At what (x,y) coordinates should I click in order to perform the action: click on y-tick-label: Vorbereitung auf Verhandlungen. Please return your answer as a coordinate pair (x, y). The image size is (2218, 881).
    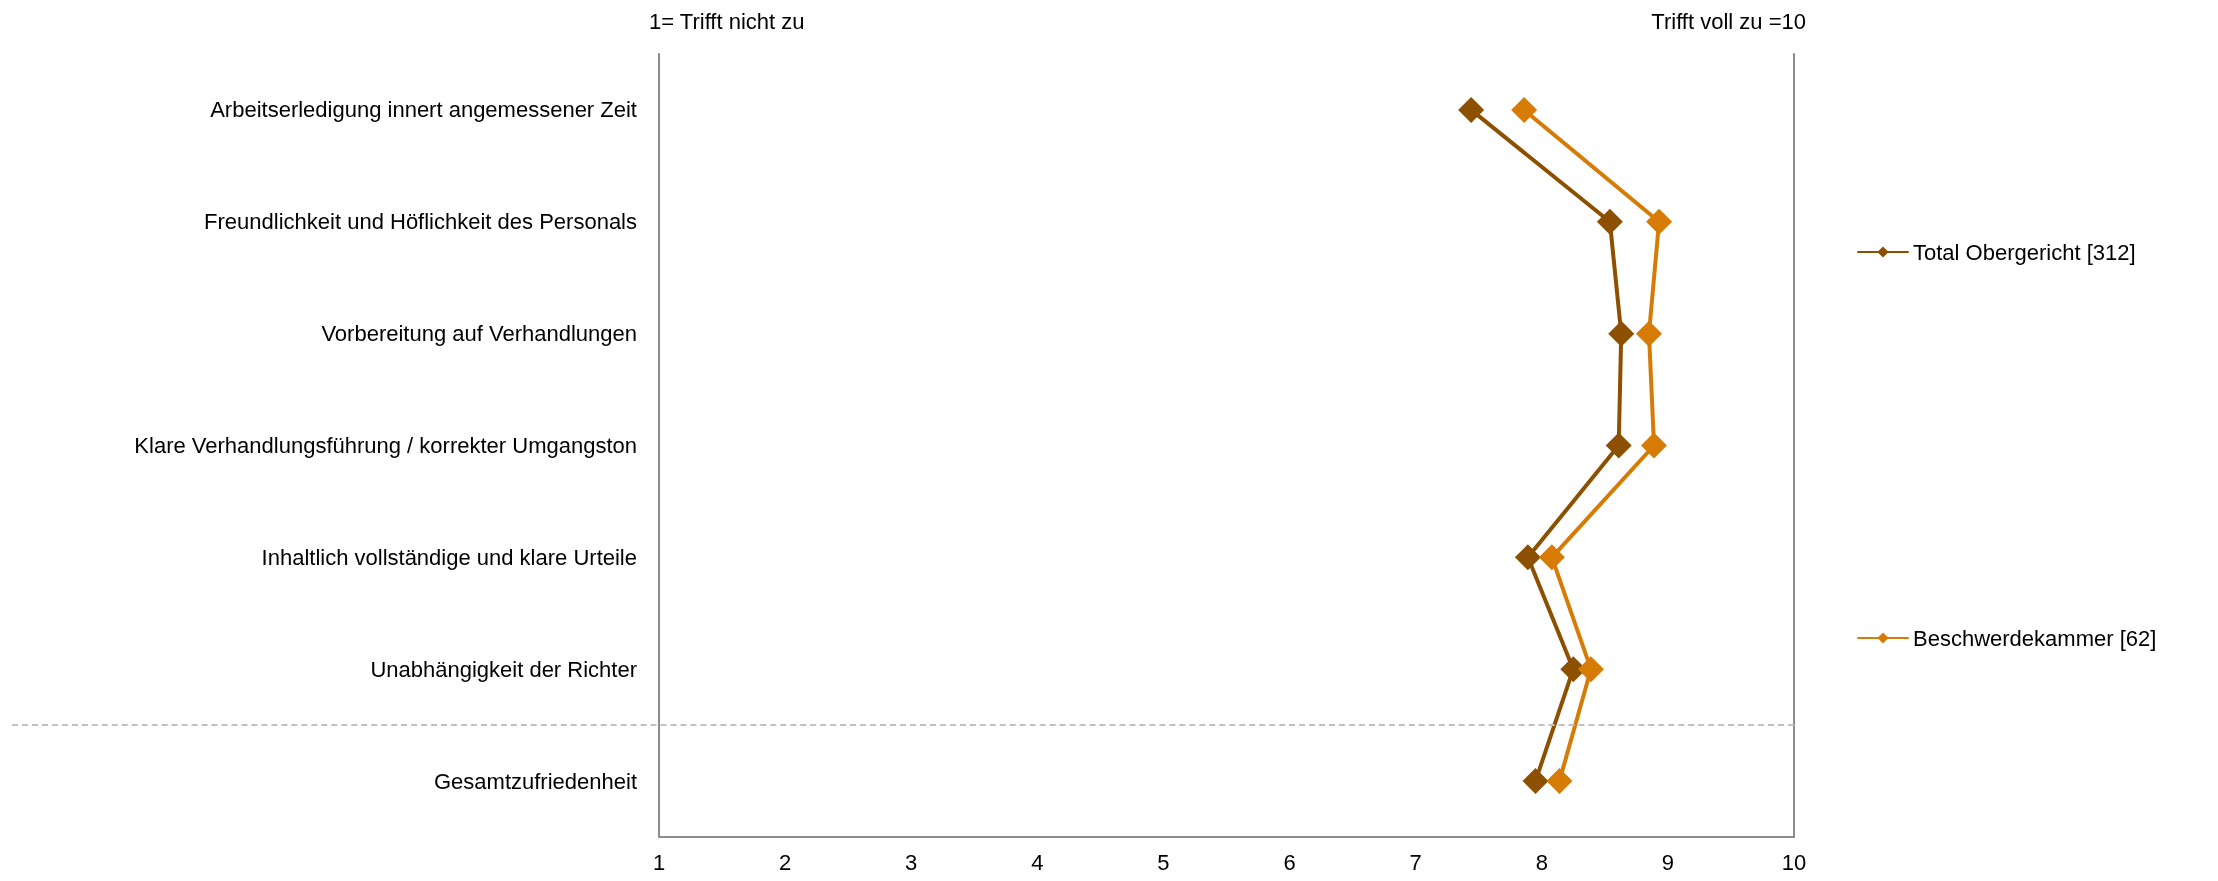
    Looking at the image, I should click on (479, 334).